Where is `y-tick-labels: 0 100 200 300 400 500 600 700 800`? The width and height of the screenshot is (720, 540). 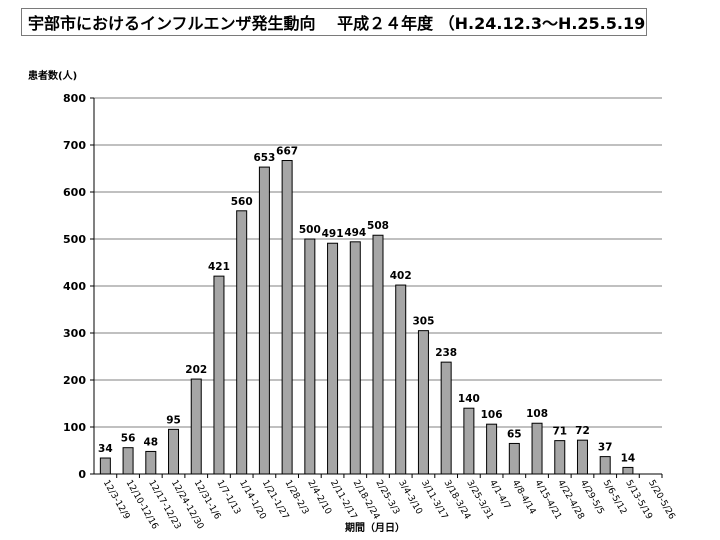
y-tick-labels: 0 100 200 300 400 500 600 700 800 is located at coordinates (74, 286).